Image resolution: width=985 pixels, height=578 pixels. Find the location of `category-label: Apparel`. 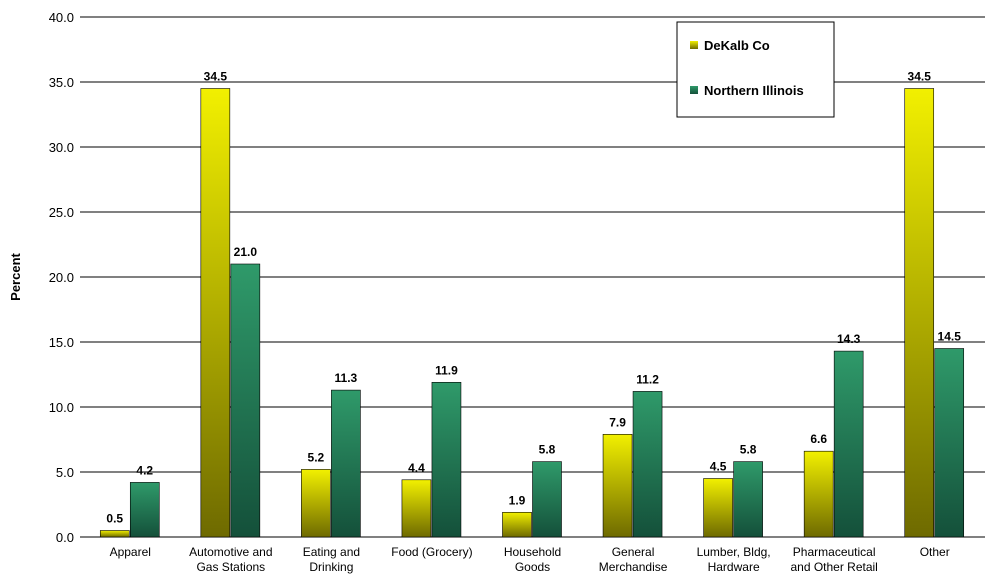

category-label: Apparel is located at coordinates (130, 552).